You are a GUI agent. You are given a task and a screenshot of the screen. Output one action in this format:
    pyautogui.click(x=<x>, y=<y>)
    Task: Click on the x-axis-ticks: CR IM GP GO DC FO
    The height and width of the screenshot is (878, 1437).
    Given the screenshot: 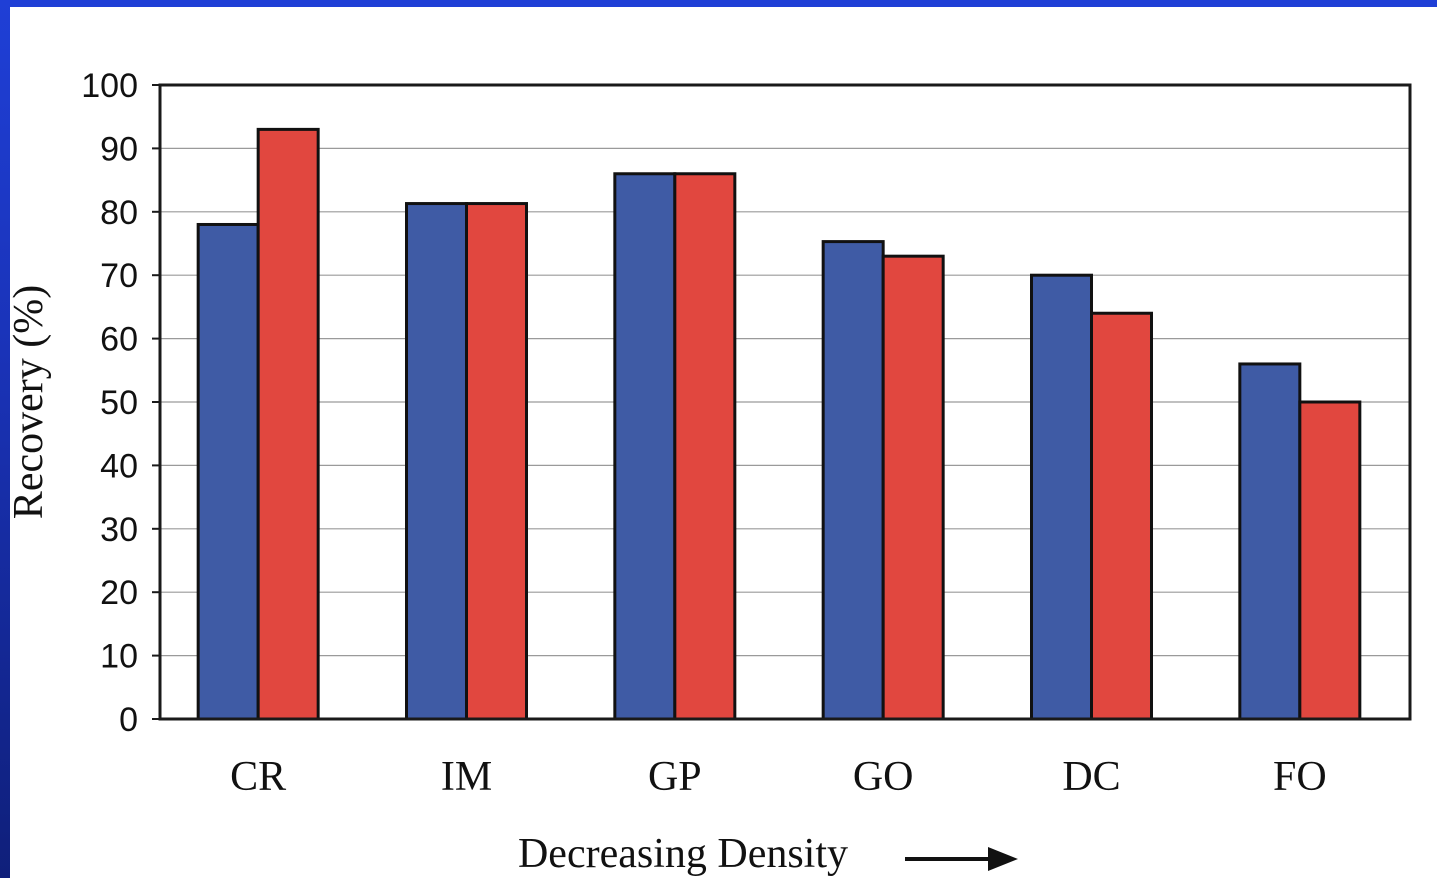 What is the action you would take?
    pyautogui.click(x=778, y=777)
    